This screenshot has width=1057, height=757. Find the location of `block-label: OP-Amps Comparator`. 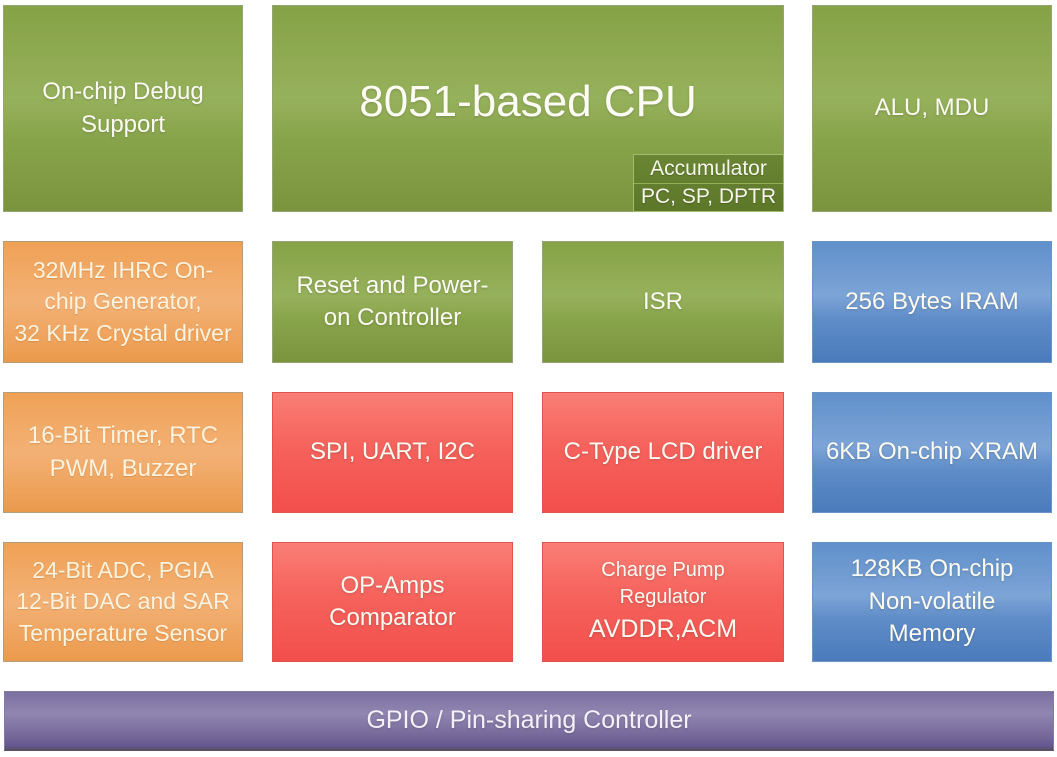

block-label: OP-Amps Comparator is located at coordinates (392, 601).